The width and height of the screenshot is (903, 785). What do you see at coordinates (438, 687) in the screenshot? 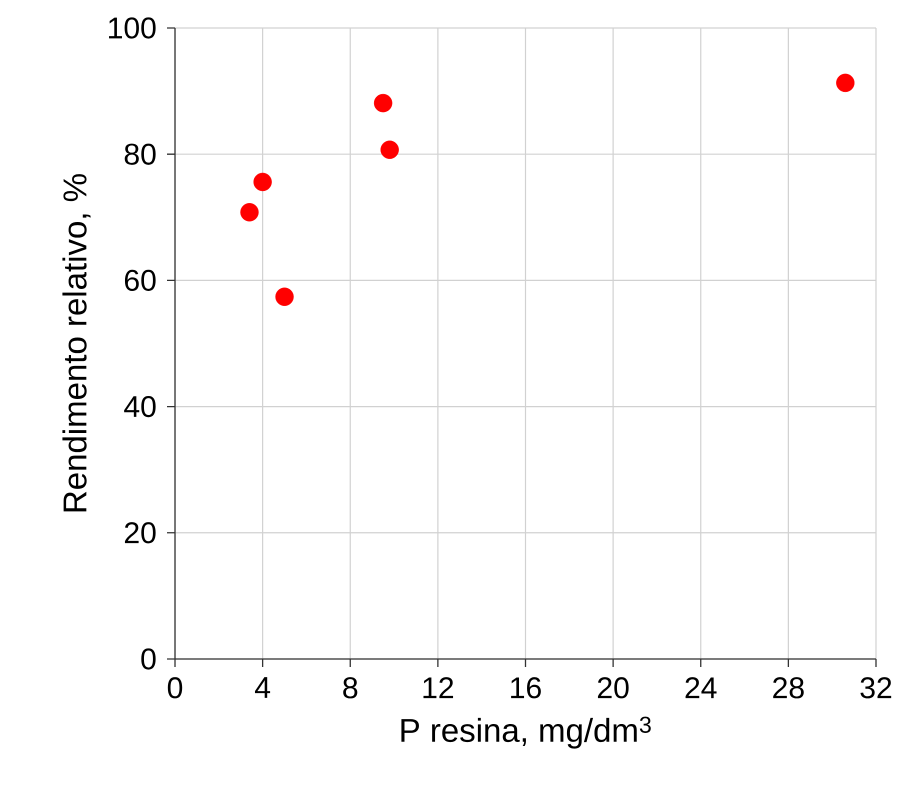
I see `x-tick-label: 12` at bounding box center [438, 687].